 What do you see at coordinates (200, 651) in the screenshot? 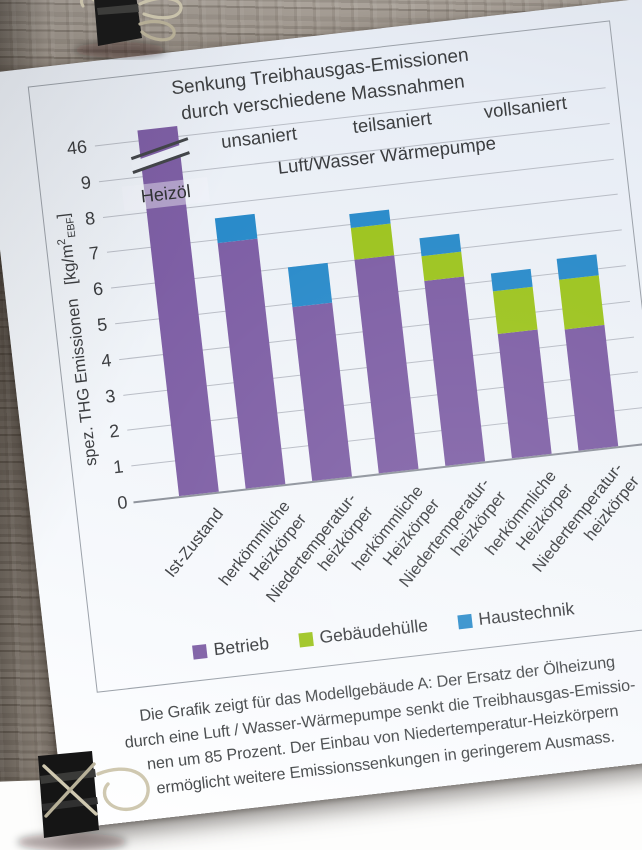
I see `legend-swatch-betrieb` at bounding box center [200, 651].